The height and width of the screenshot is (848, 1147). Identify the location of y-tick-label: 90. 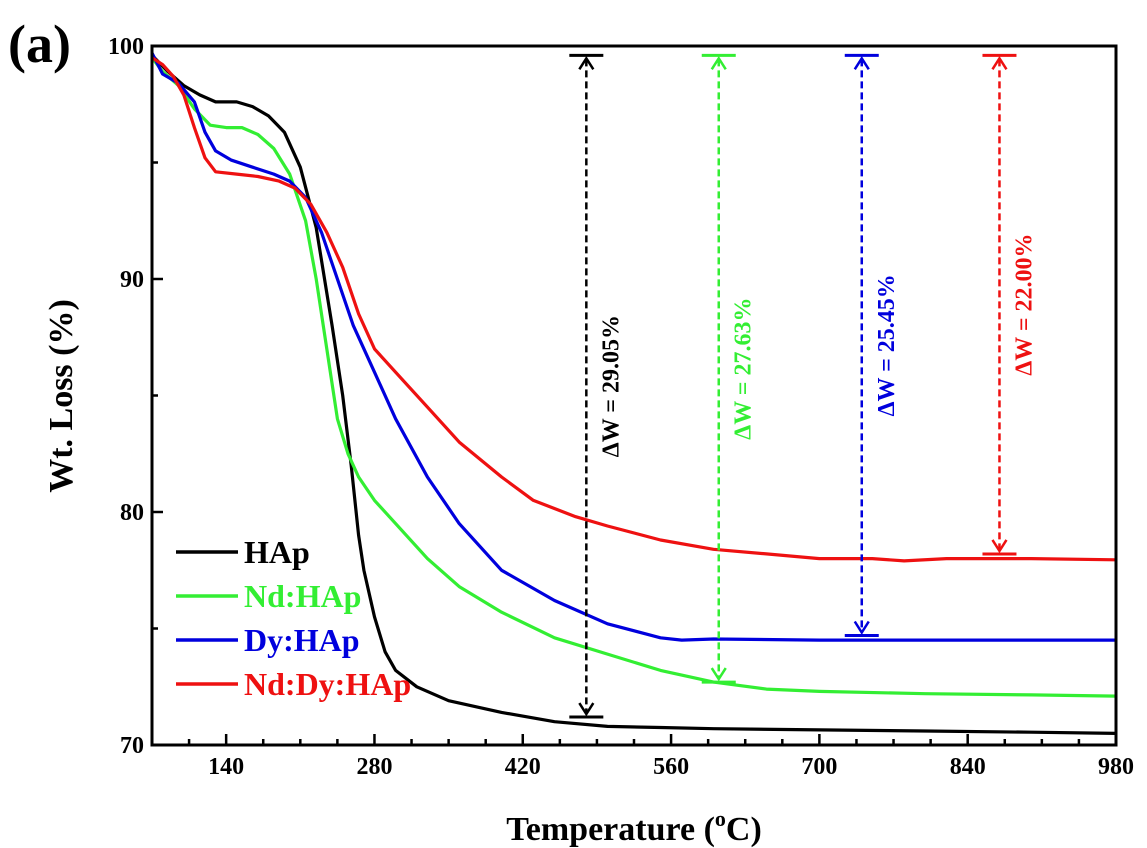
(132, 280).